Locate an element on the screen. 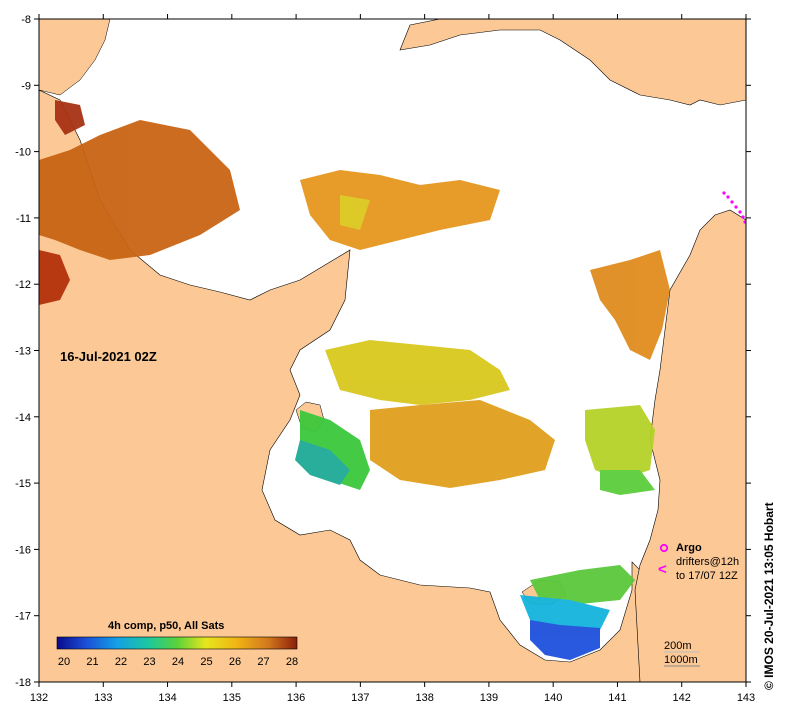 This screenshot has width=791, height=716. land-east is located at coordinates (690, 445).